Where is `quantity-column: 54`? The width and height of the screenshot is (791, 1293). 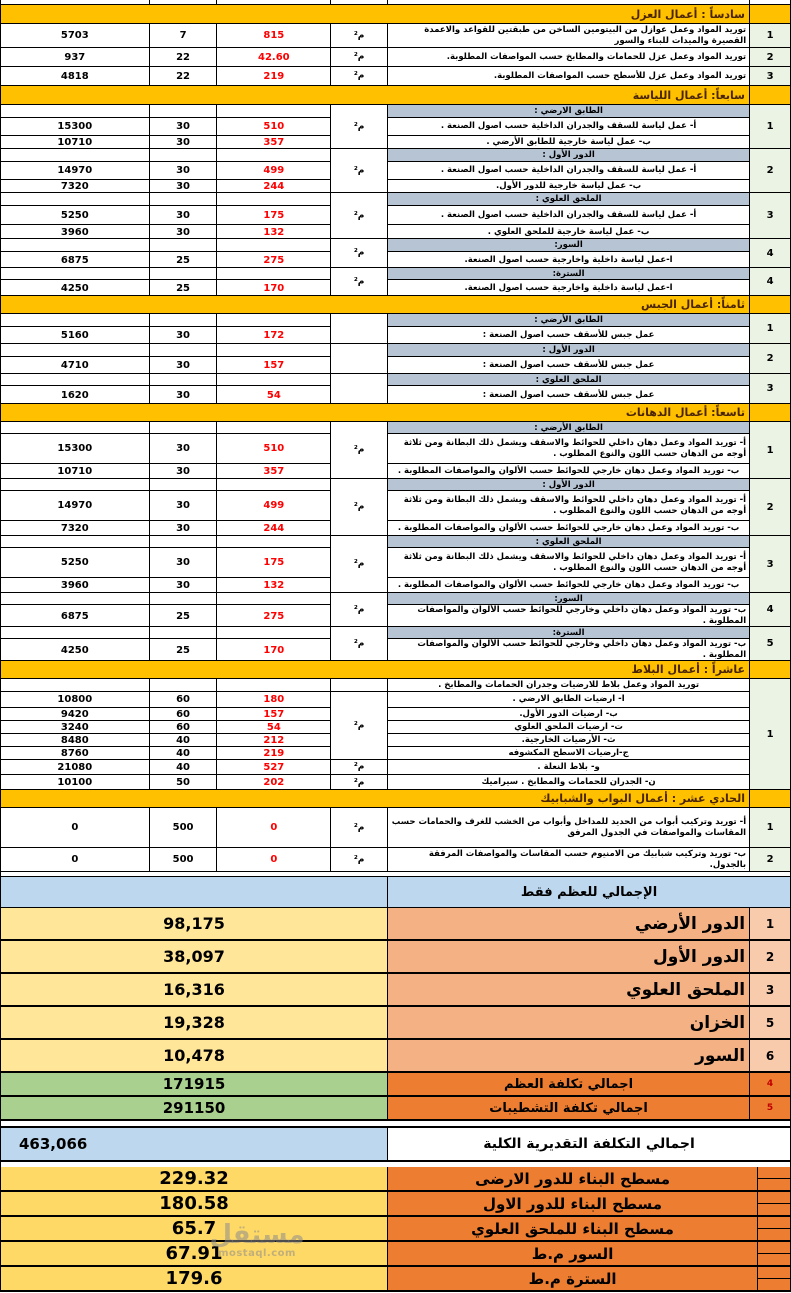
quantity-column: 54 is located at coordinates (273, 388).